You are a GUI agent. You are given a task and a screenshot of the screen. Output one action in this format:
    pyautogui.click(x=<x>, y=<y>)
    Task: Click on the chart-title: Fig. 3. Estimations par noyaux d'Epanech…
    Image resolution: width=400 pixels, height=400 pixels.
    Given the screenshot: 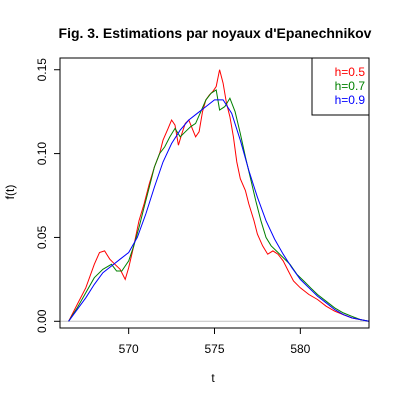 What is the action you would take?
    pyautogui.click(x=215, y=33)
    